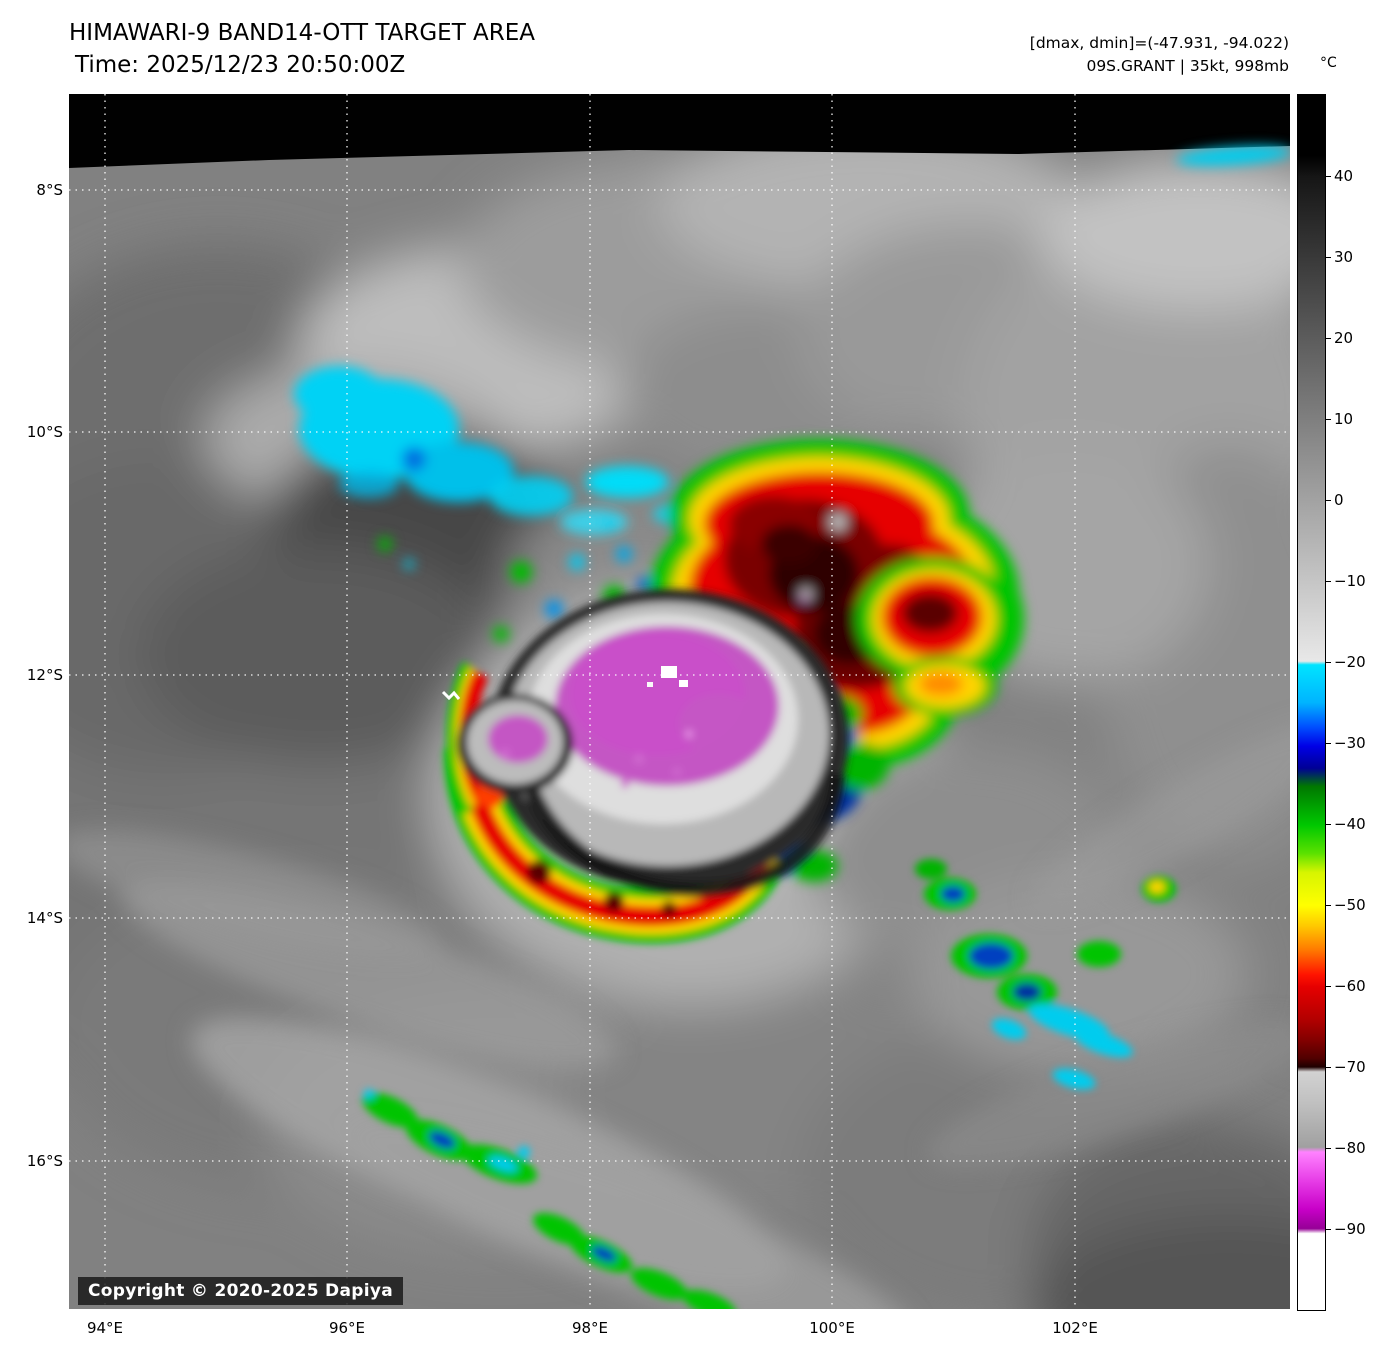  Describe the element at coordinates (1075, 1328) in the screenshot. I see `lon-tick-label: 102°E` at that location.